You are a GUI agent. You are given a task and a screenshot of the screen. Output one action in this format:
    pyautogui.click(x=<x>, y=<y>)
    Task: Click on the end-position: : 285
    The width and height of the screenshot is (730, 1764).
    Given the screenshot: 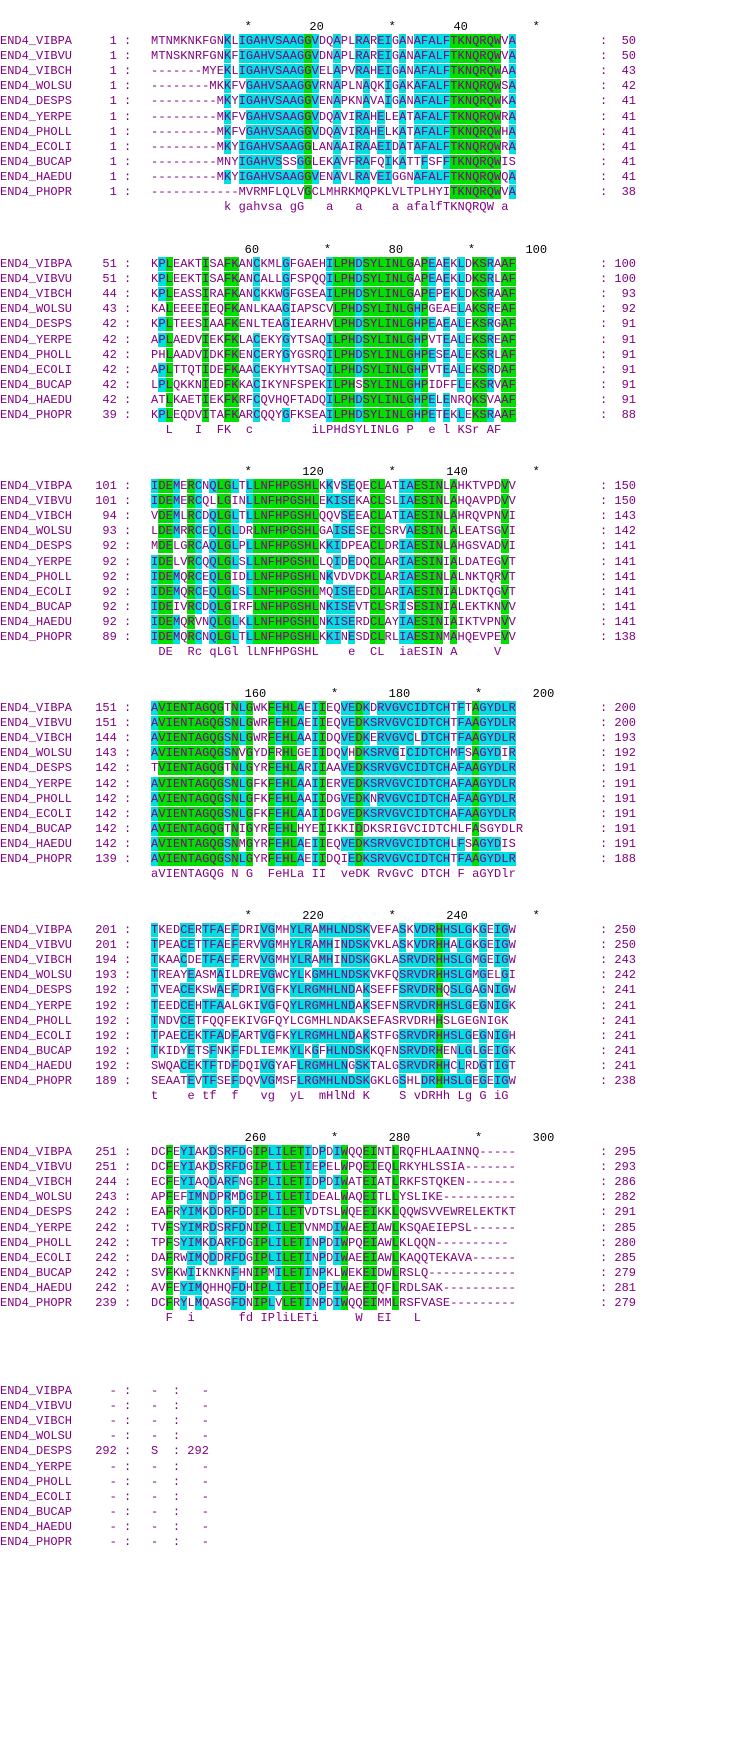 What is the action you would take?
    pyautogui.click(x=618, y=1257)
    